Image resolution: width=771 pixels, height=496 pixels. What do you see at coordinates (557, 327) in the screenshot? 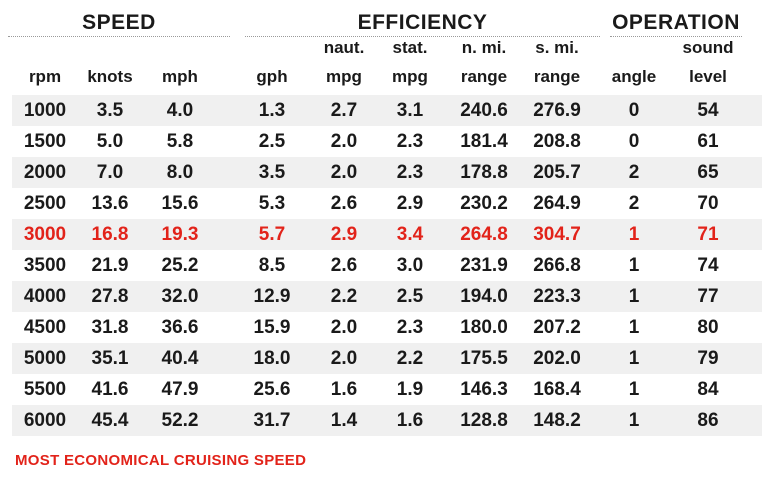
I see `table-cell: 207.2` at bounding box center [557, 327].